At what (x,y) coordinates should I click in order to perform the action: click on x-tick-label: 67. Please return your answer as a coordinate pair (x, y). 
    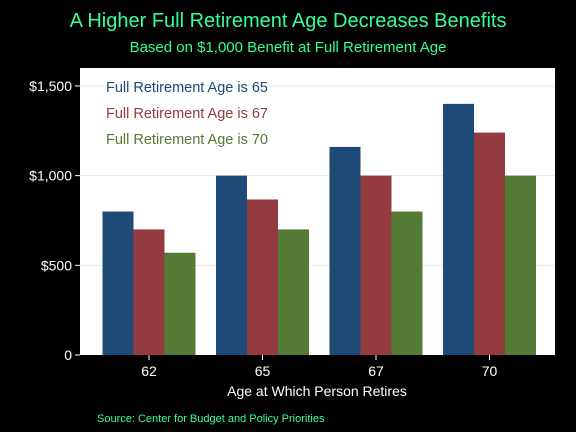
    Looking at the image, I should click on (376, 371).